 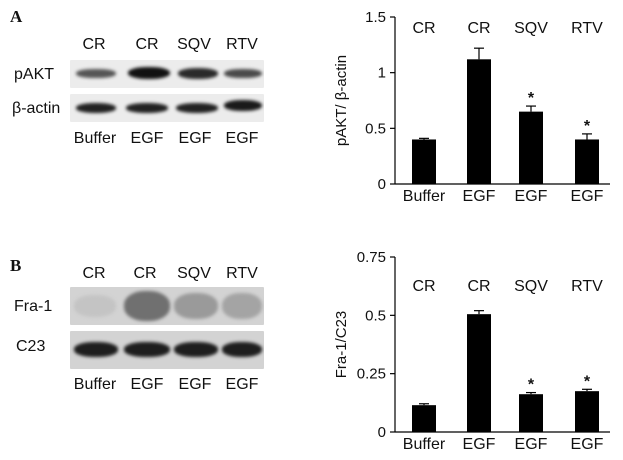 I want to click on y-axis-label: Fra-1/C23, so click(x=341, y=345).